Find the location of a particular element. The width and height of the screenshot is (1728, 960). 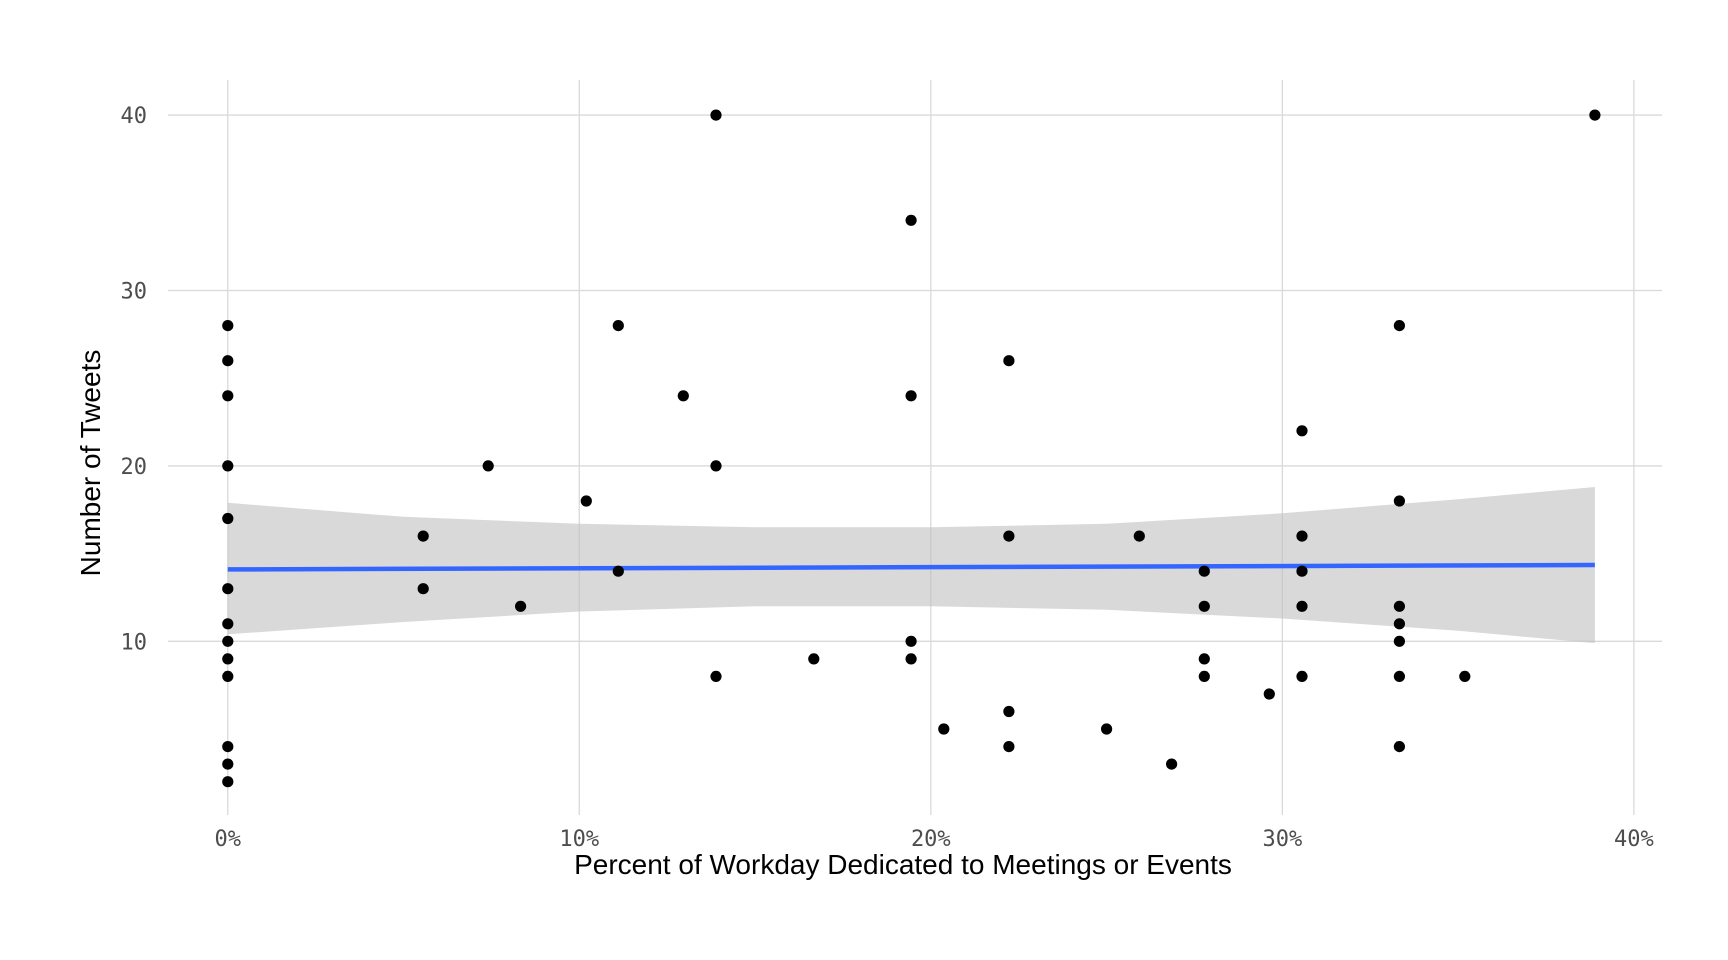

trend-line is located at coordinates (911, 567).